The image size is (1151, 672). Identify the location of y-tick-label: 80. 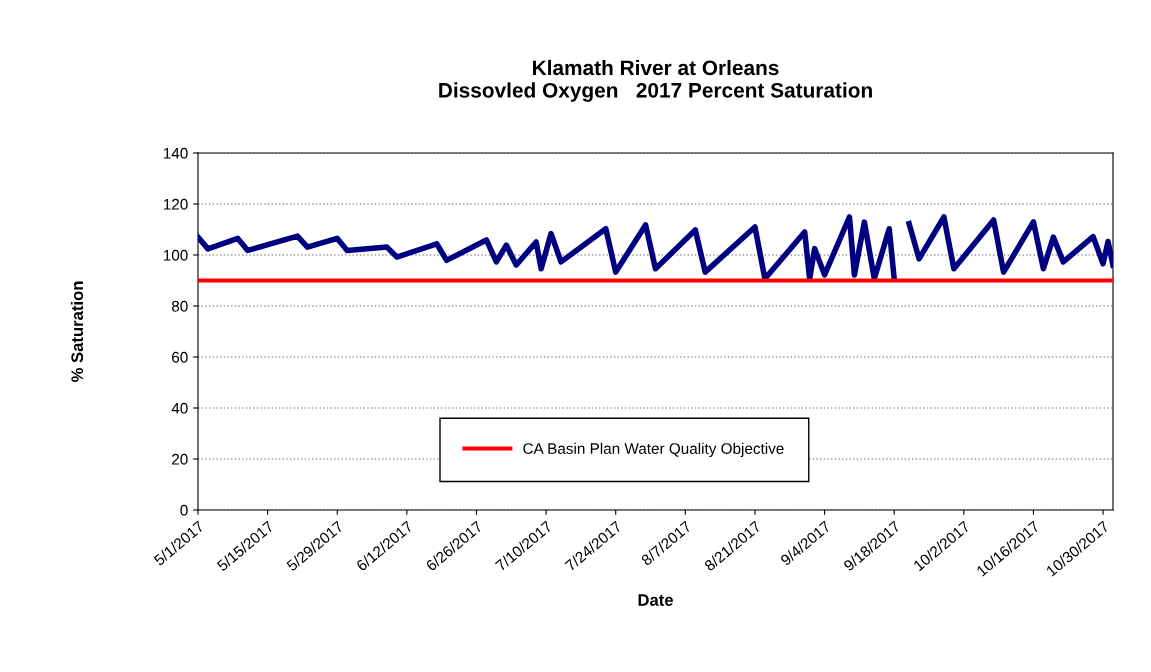
(179, 306).